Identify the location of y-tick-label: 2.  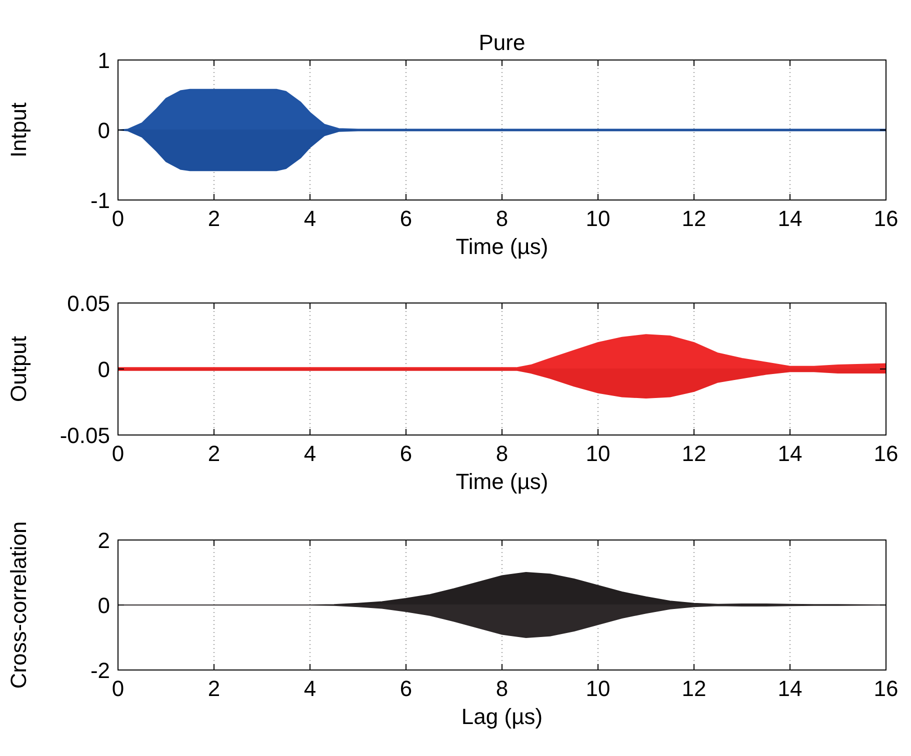
(104, 540).